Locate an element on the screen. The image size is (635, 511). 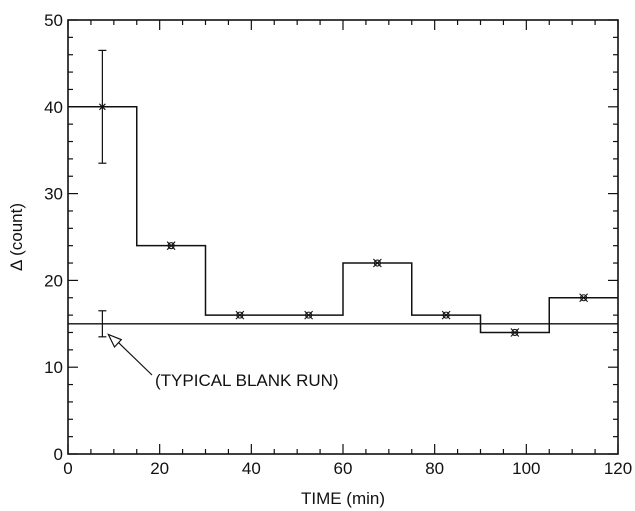
annotation-arrow-head is located at coordinates (115, 341).